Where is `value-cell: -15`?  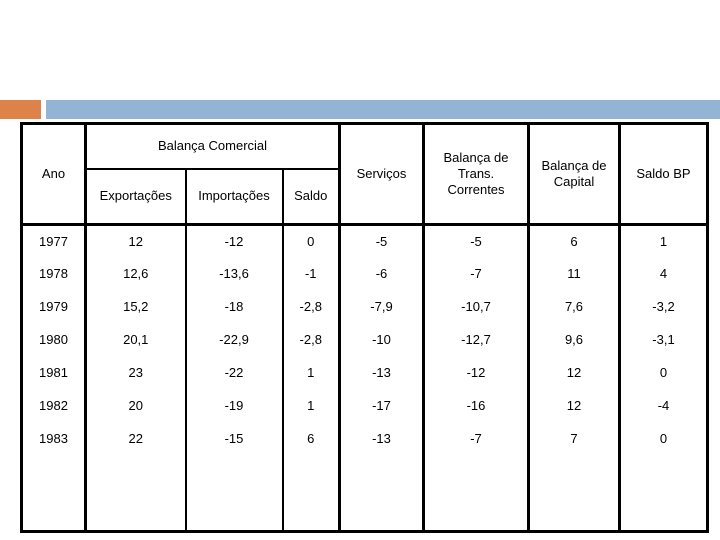 value-cell: -15 is located at coordinates (234, 439).